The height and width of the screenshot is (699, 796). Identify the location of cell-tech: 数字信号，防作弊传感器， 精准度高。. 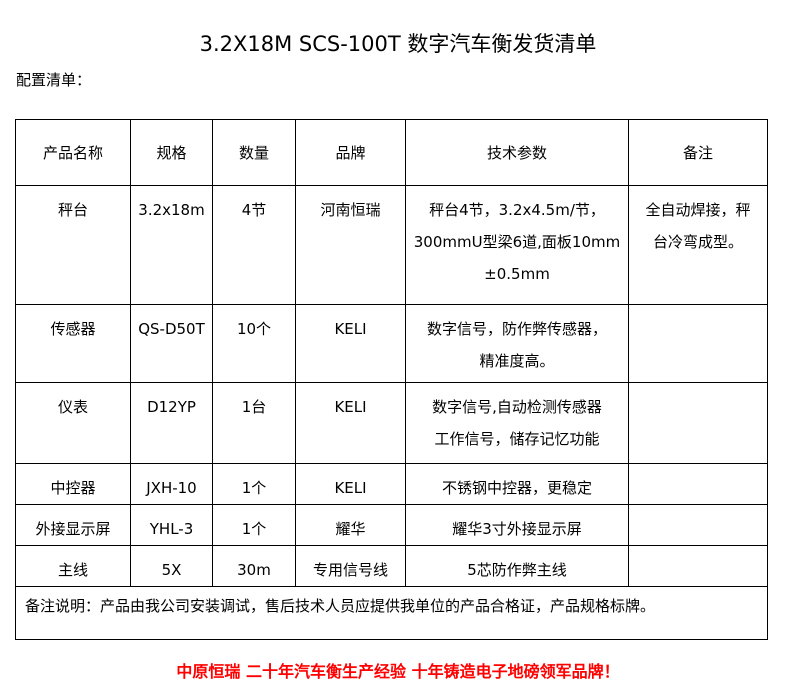
(517, 343).